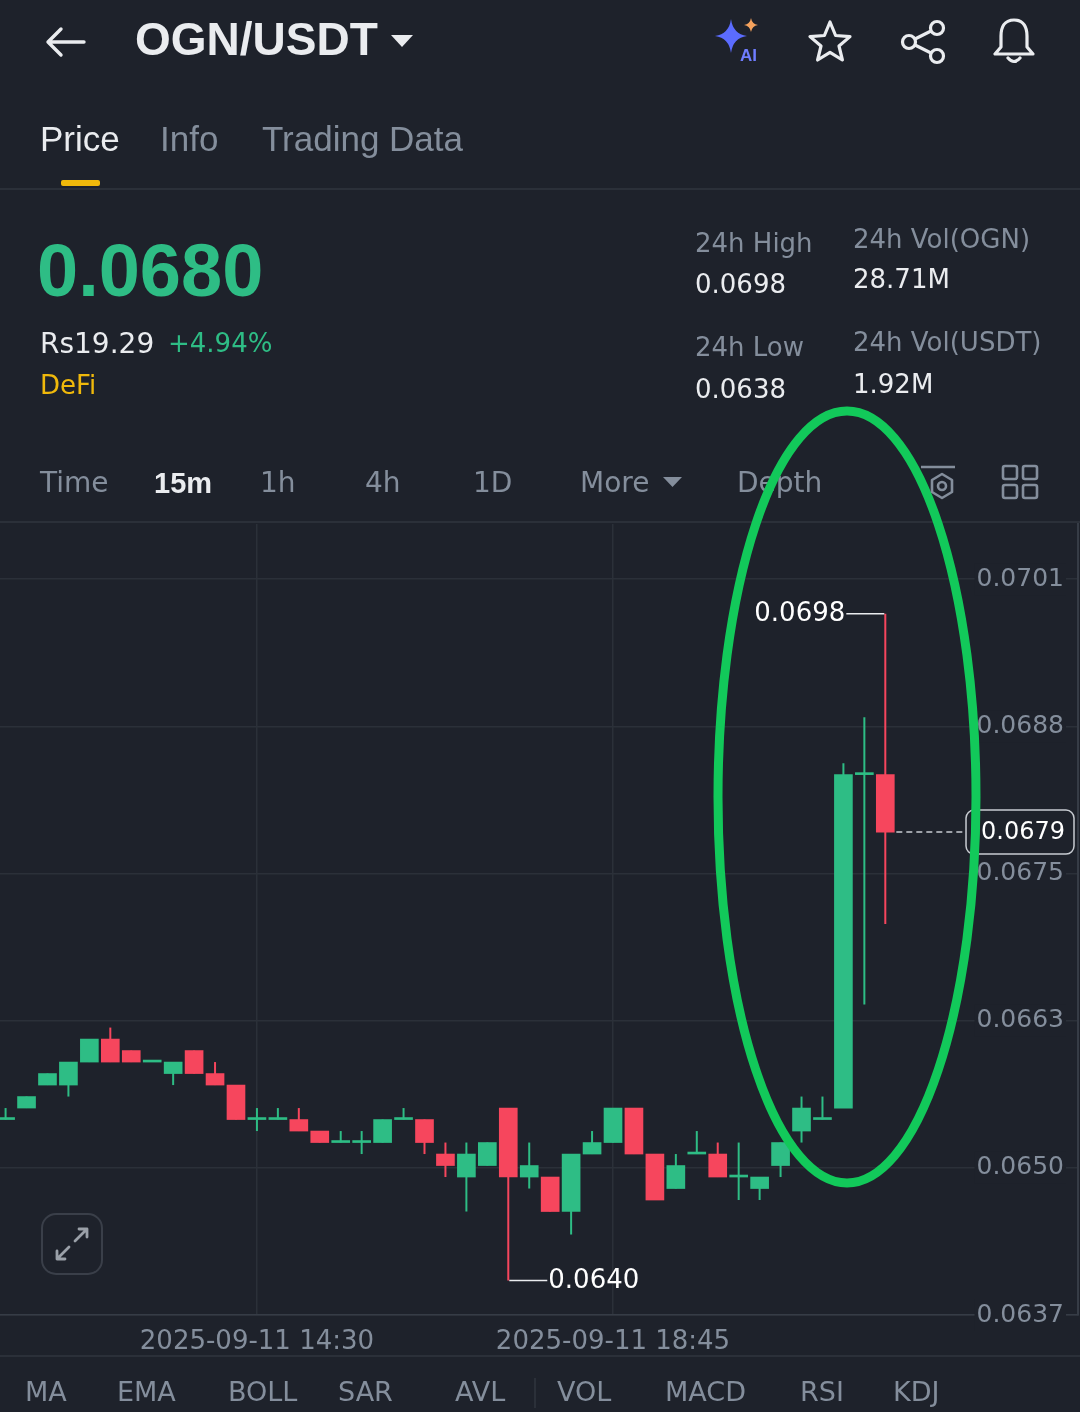 Image resolution: width=1080 pixels, height=1412 pixels. What do you see at coordinates (183, 483) in the screenshot?
I see `text: 15m` at bounding box center [183, 483].